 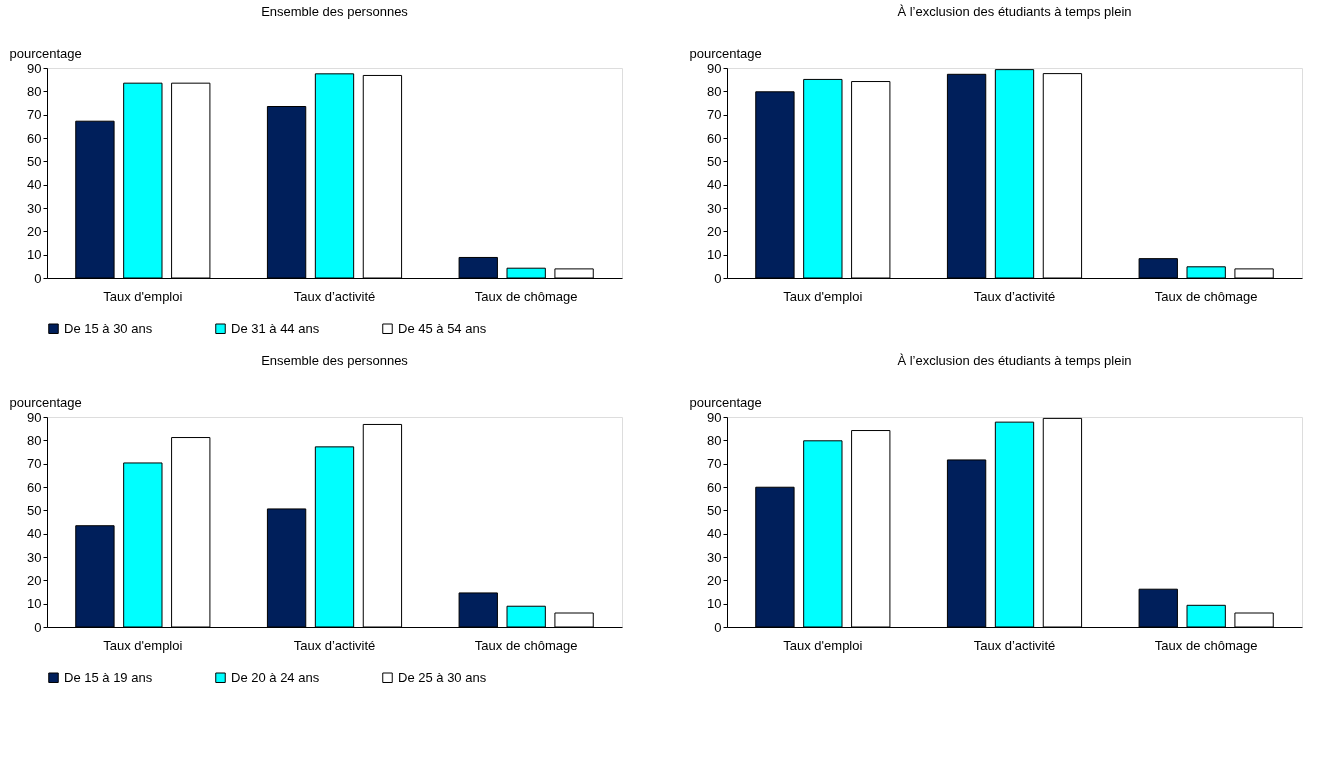 What do you see at coordinates (442, 677) in the screenshot?
I see `legend-label: De 25 à 30 ans` at bounding box center [442, 677].